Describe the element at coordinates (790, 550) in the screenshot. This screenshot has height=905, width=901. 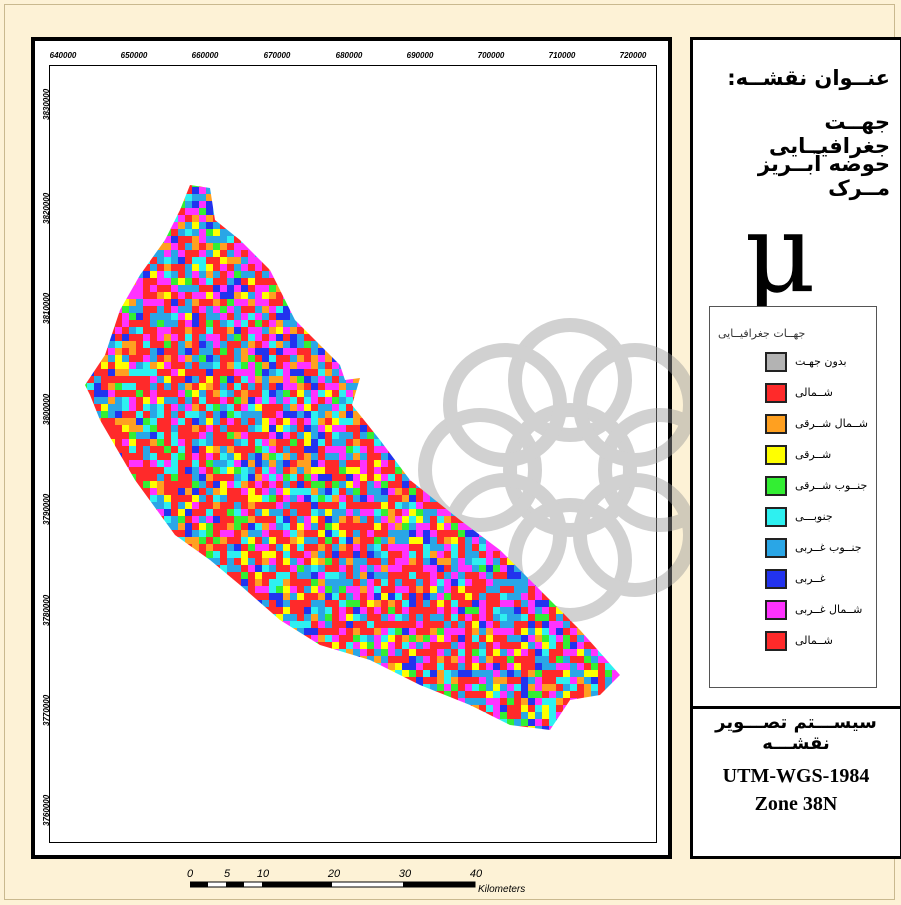
I see `legend-item: جنــوب غــربی` at that location.